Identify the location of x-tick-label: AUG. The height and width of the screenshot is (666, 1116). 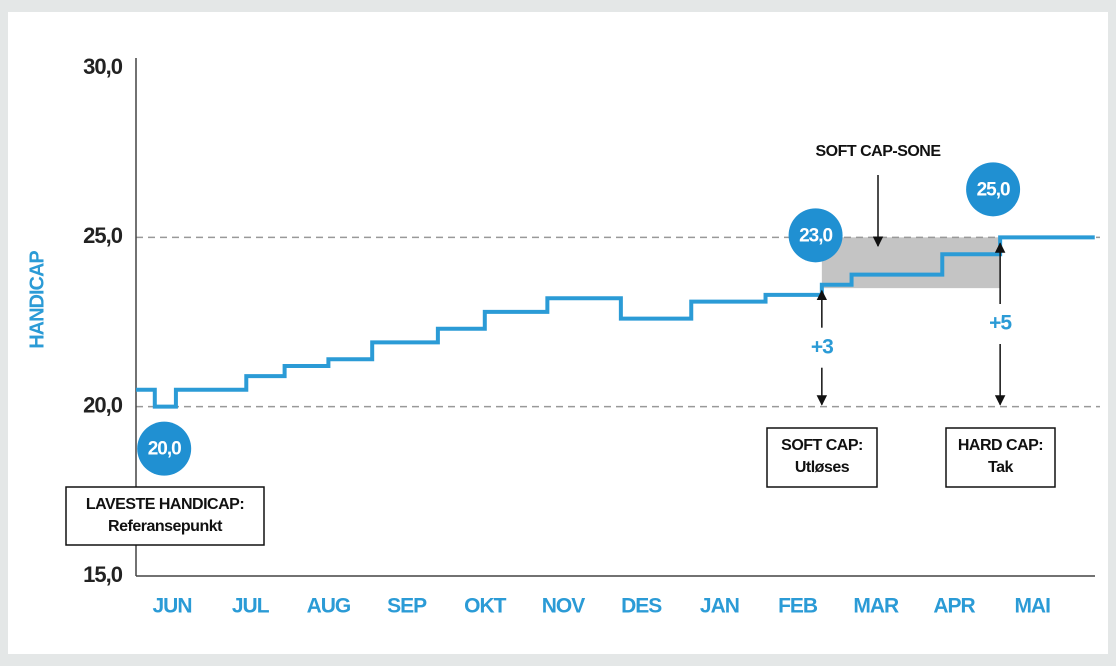
(329, 606).